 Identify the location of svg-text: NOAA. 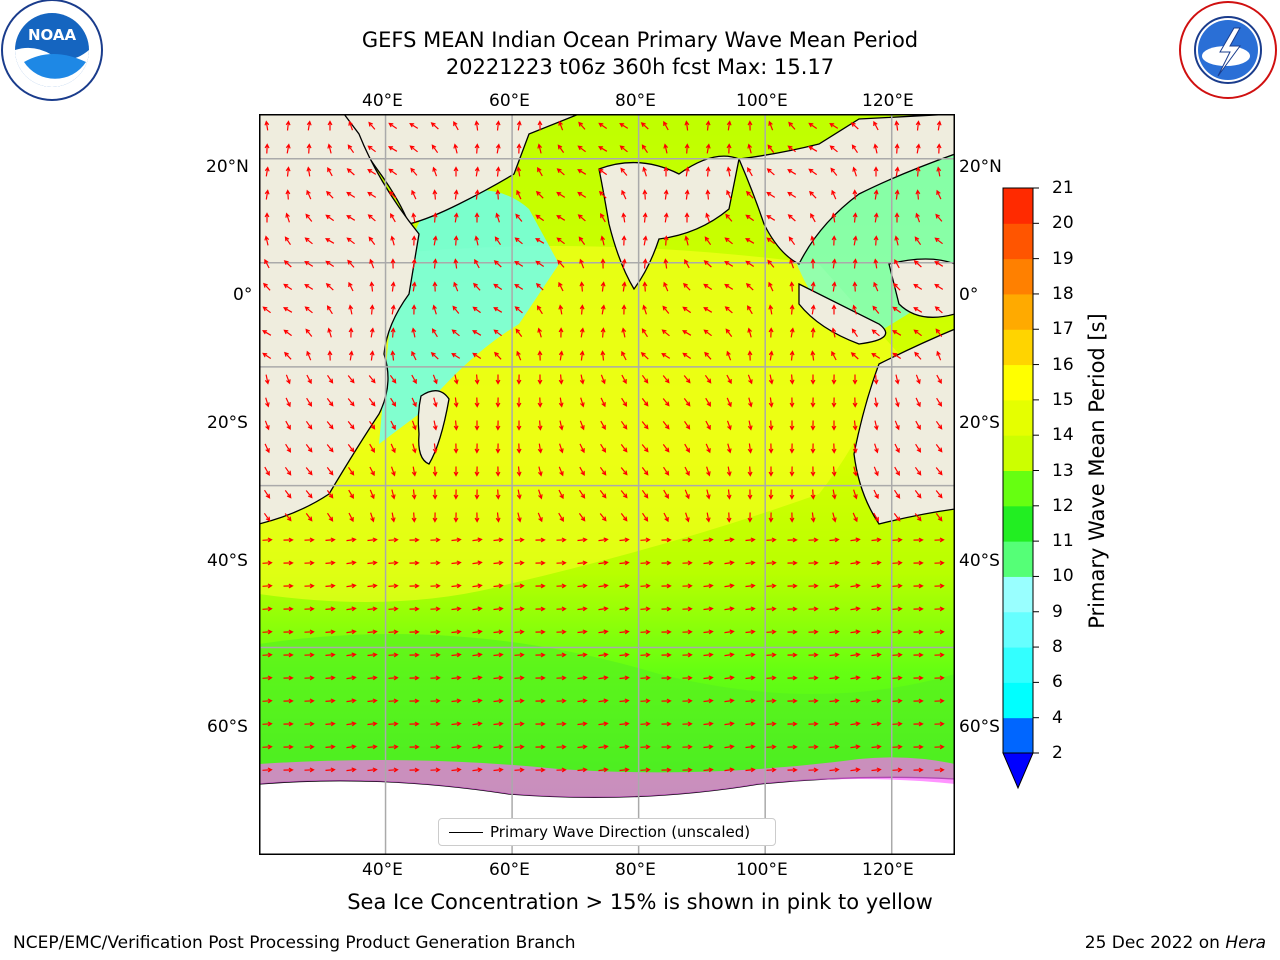
(52, 35).